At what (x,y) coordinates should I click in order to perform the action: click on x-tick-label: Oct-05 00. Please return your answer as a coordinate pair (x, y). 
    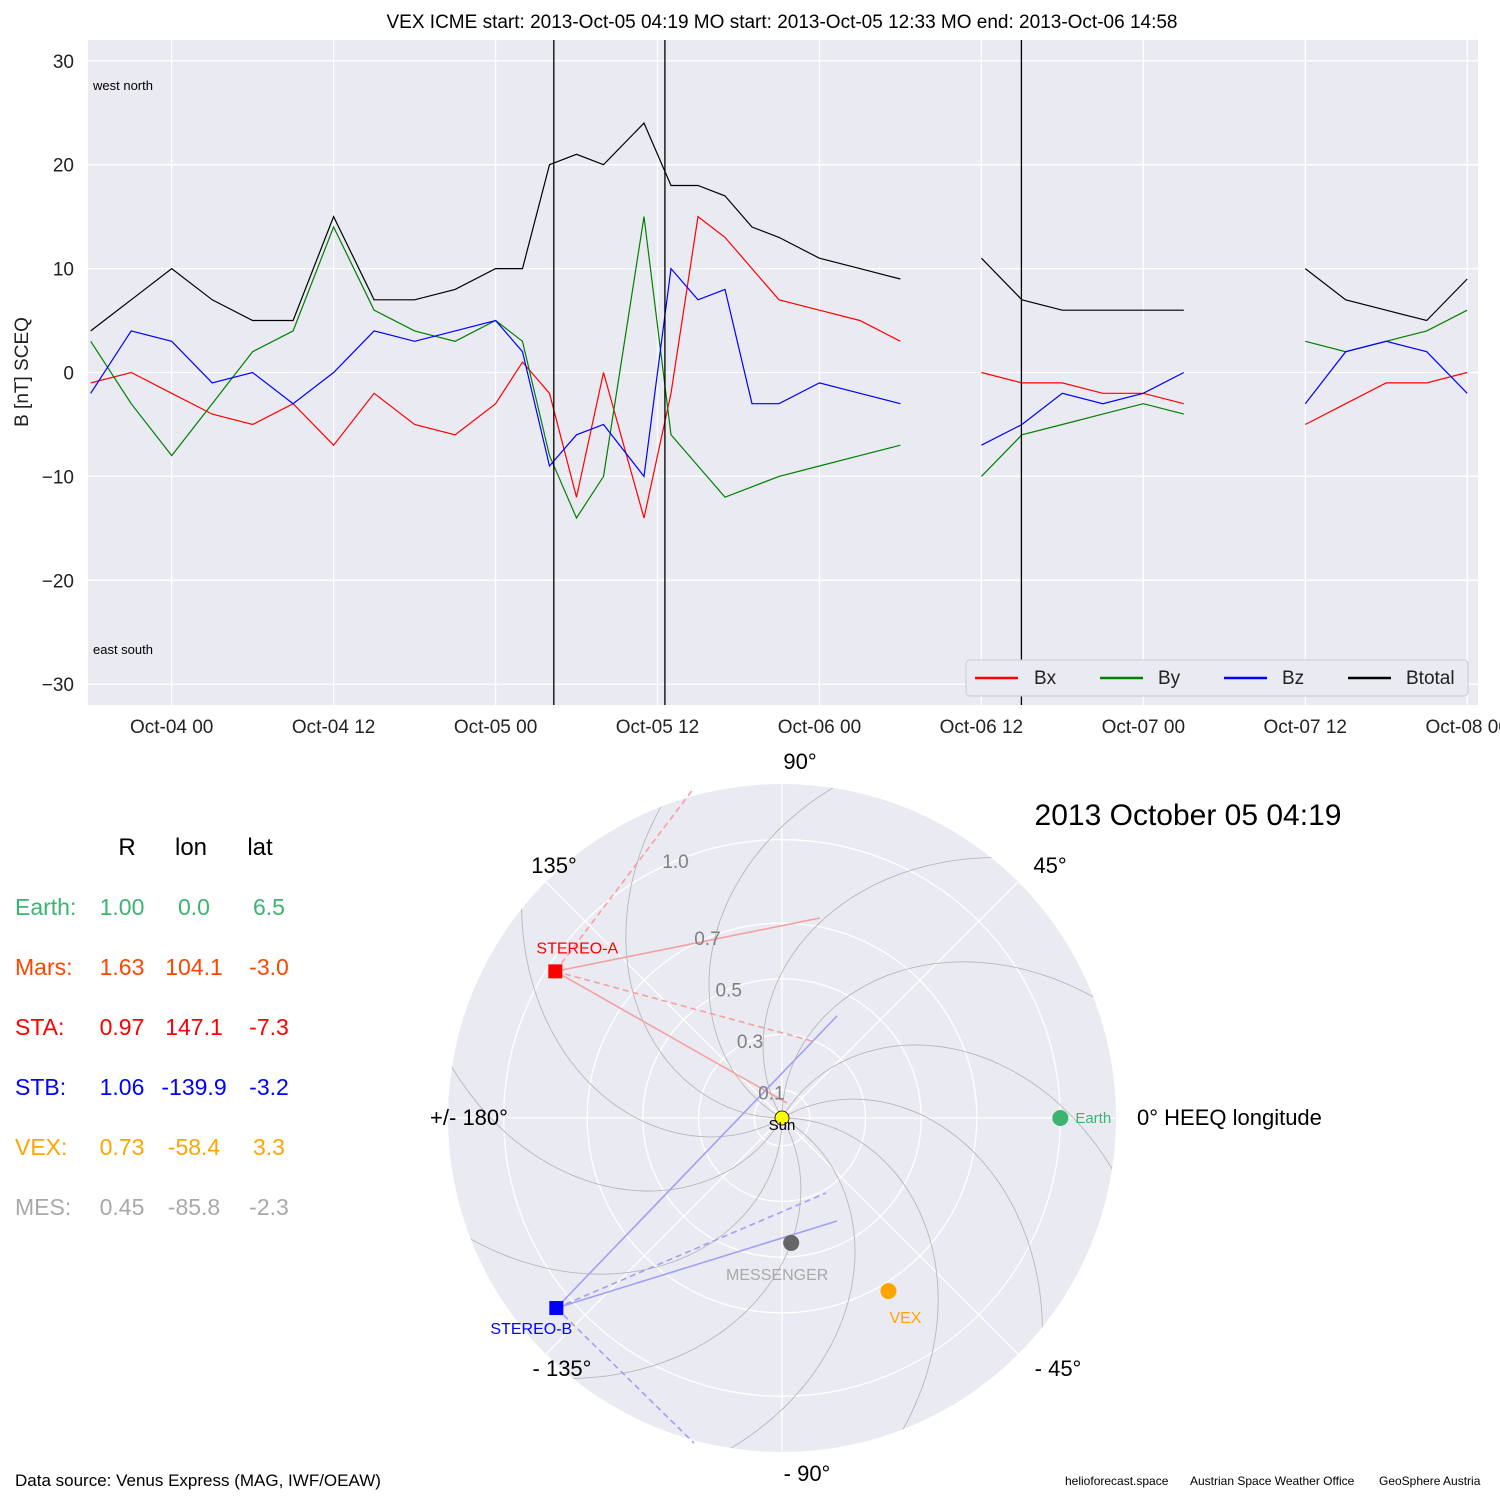
    Looking at the image, I should click on (495, 727).